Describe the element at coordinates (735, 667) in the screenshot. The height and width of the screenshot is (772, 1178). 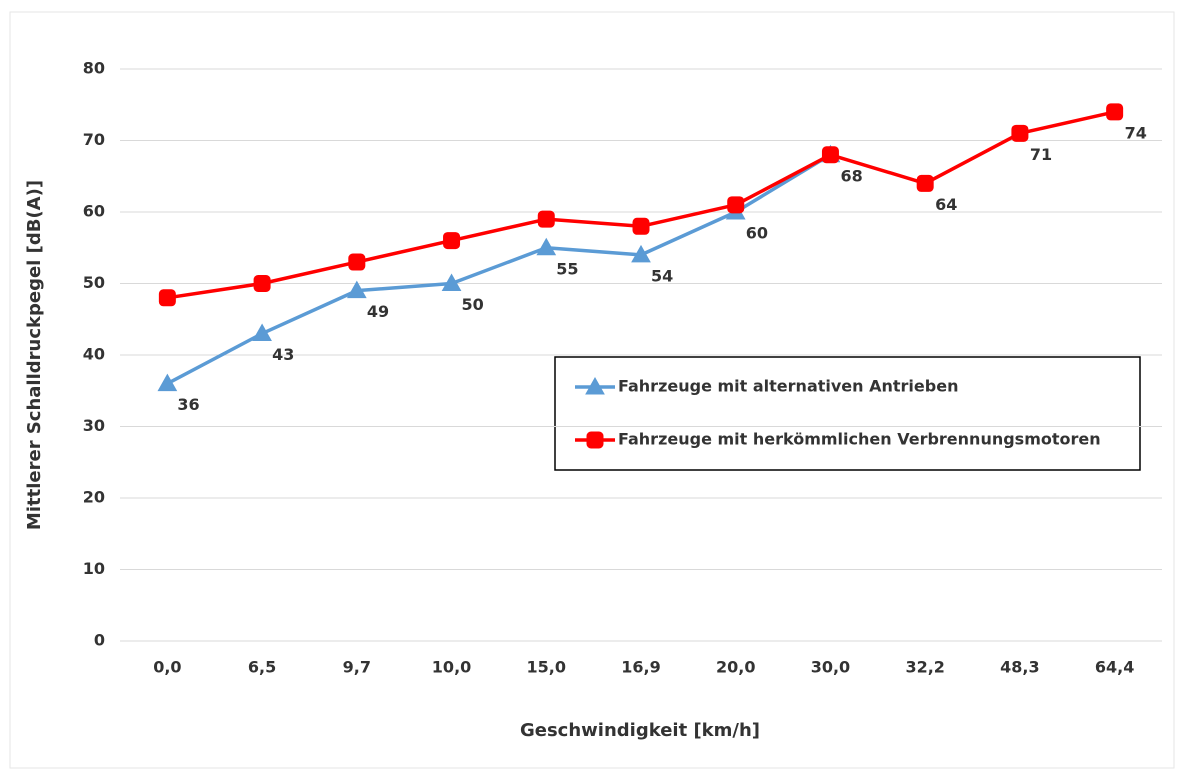
I see `x-tick-label: 20,0` at that location.